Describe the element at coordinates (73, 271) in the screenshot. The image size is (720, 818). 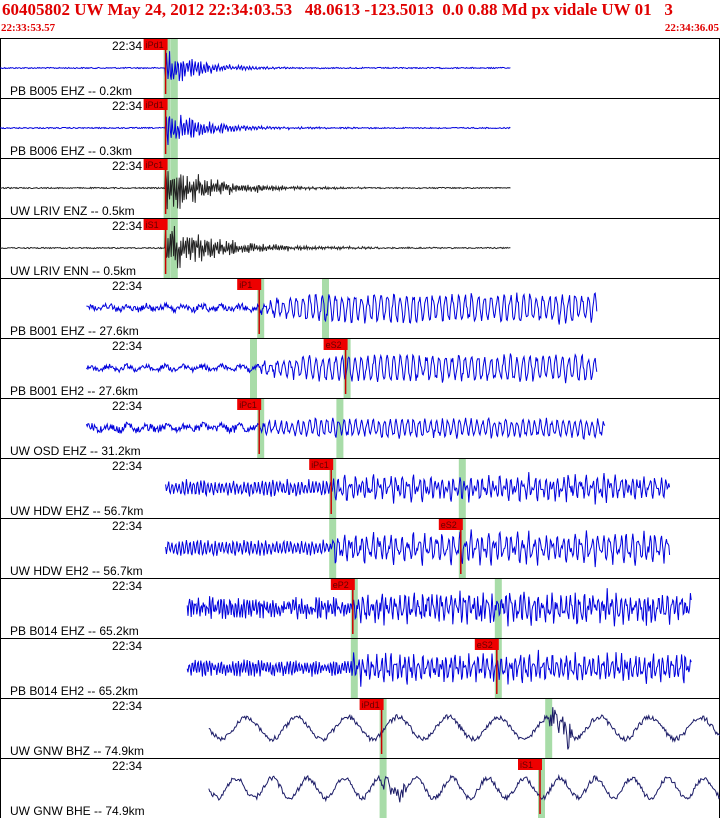
I see `station-label: UW LRIV ENN -- 0.5km` at that location.